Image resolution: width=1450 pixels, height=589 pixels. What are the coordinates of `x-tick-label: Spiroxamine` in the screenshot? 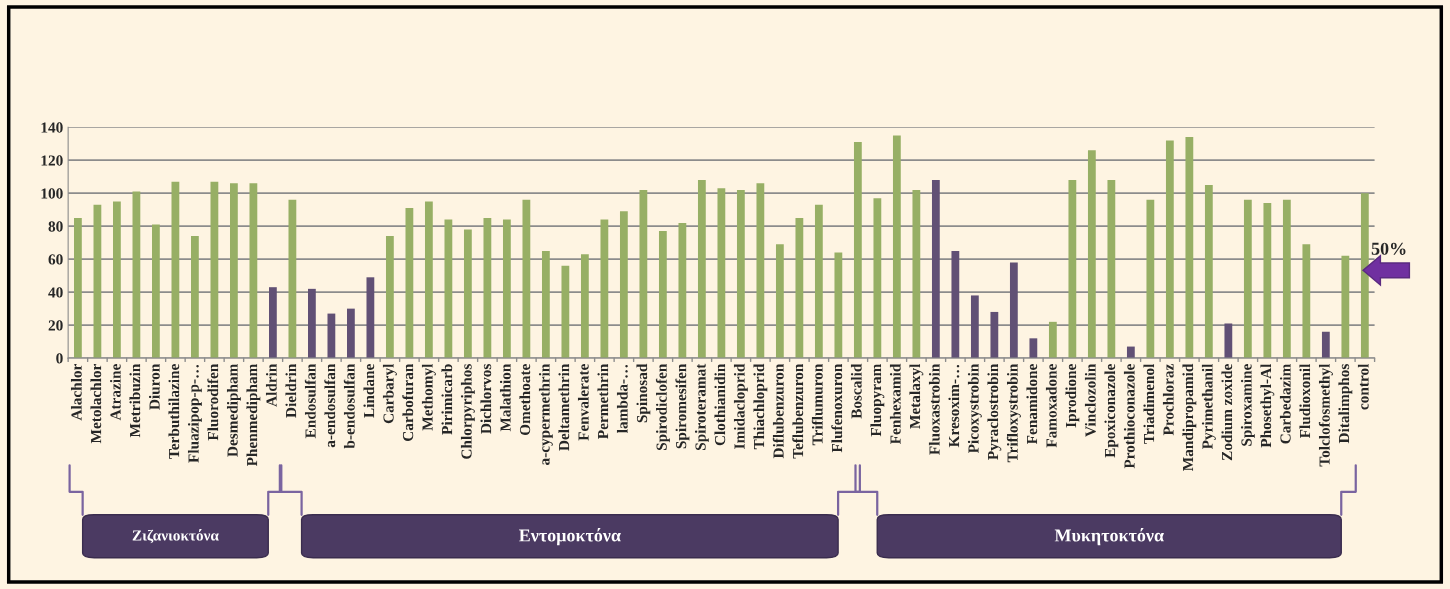 It's located at (1247, 405).